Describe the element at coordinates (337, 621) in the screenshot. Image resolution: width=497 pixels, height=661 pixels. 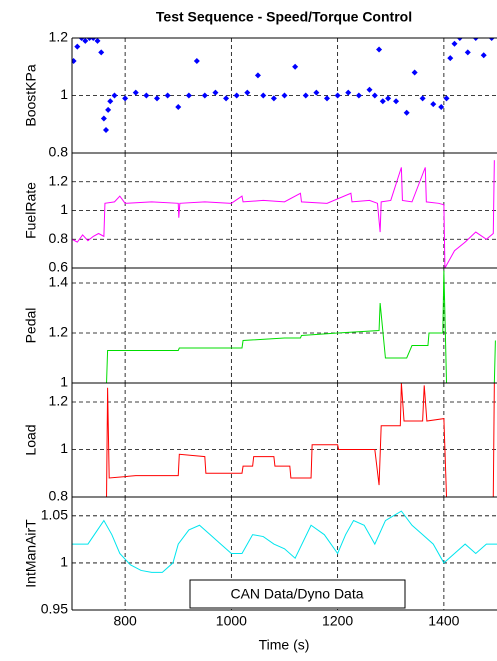
I see `x-tick-label: 1200` at that location.